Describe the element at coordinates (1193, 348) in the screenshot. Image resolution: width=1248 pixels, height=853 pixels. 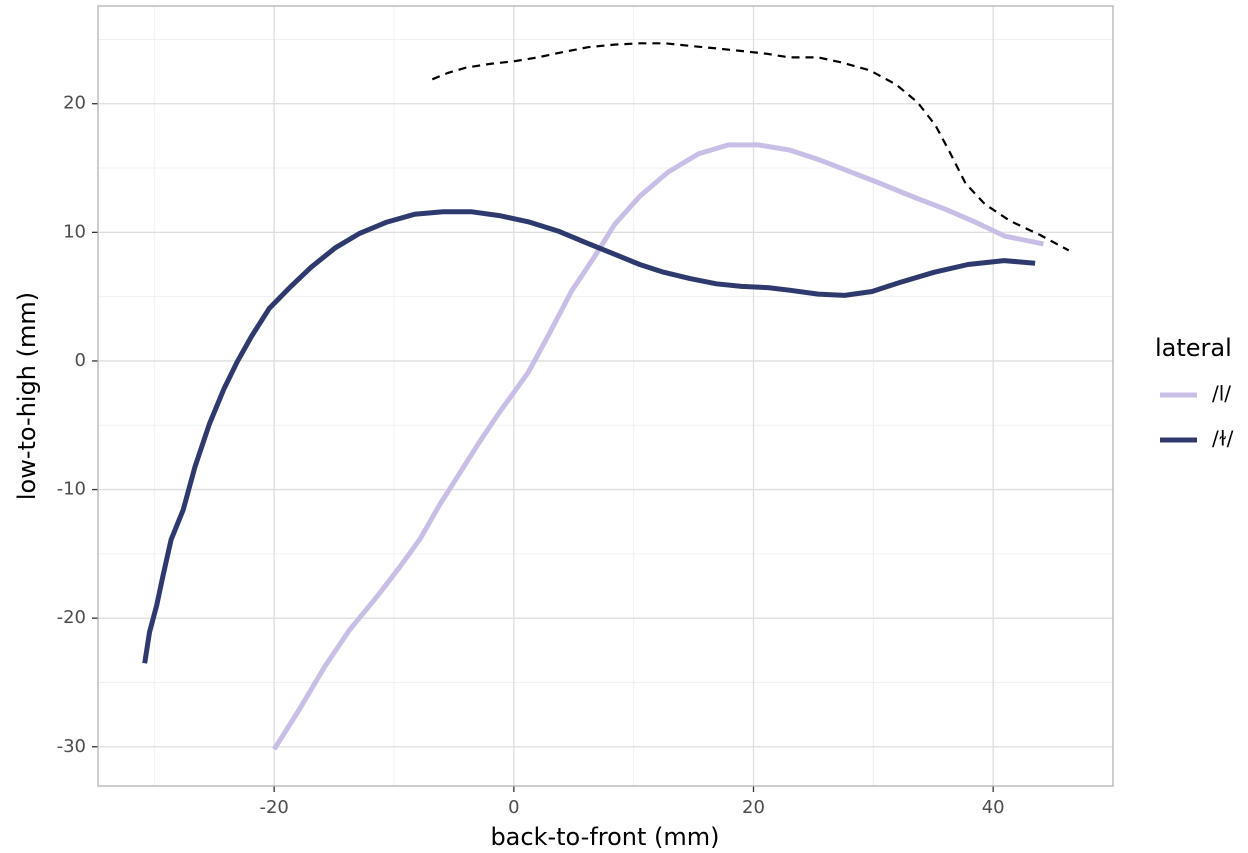
I see `legend-title: lateral` at that location.